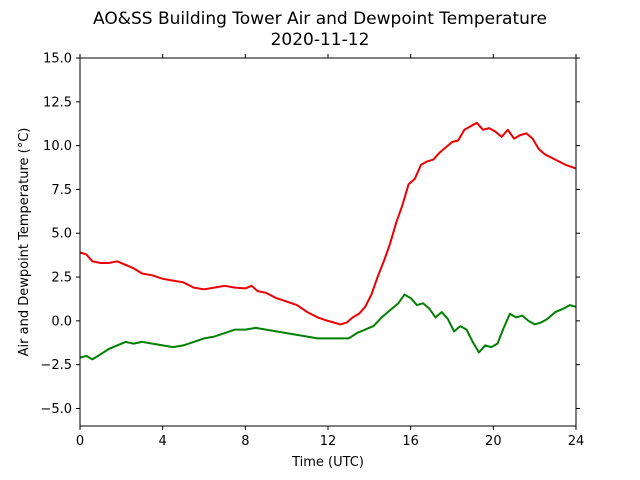 The width and height of the screenshot is (640, 480). Describe the element at coordinates (80, 441) in the screenshot. I see `x-tick-label: 0` at that location.